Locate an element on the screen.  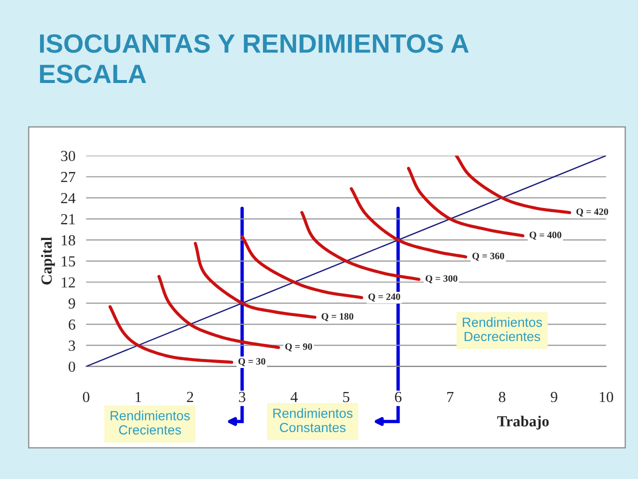
y-tick-label: 6 is located at coordinates (72, 324).